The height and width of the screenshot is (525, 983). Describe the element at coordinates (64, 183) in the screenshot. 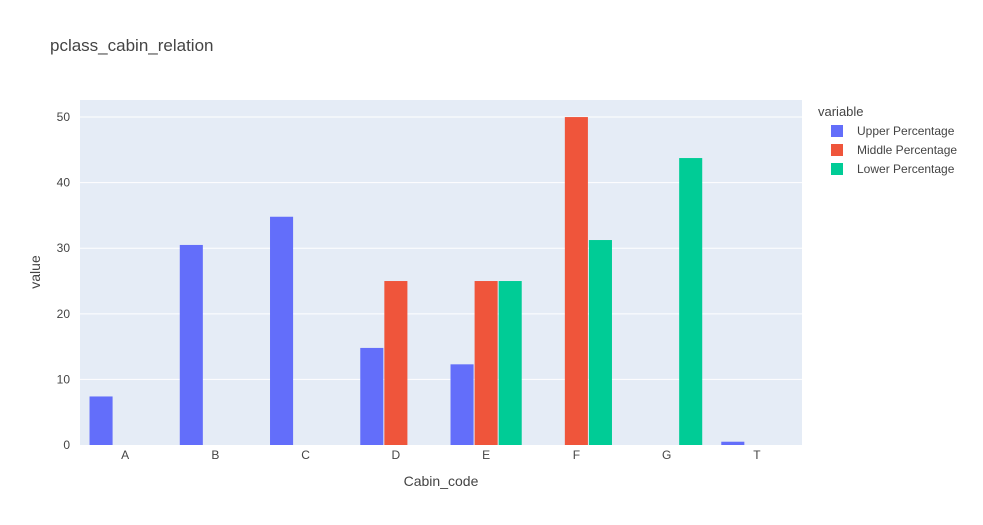

I see `y-tick-label: 40` at that location.